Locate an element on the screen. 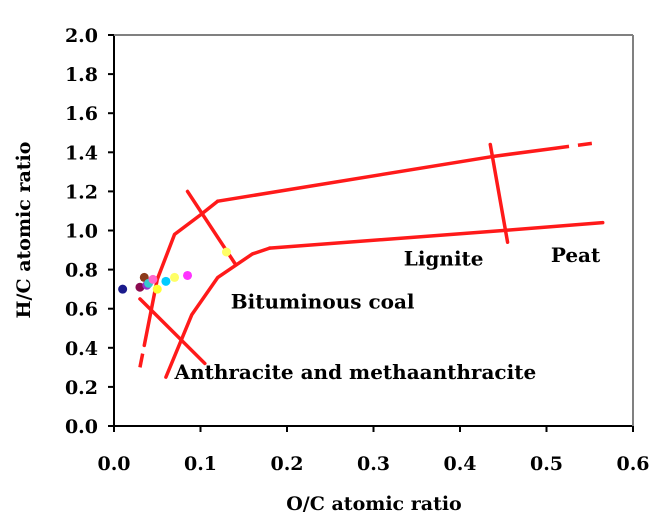 The width and height of the screenshot is (652, 522). y-axis-ticks: 0.0 0.2 0.4 0.6 0.8 1.0 1.2 1.4 1.6 1.8 2.0 is located at coordinates (89, 231).